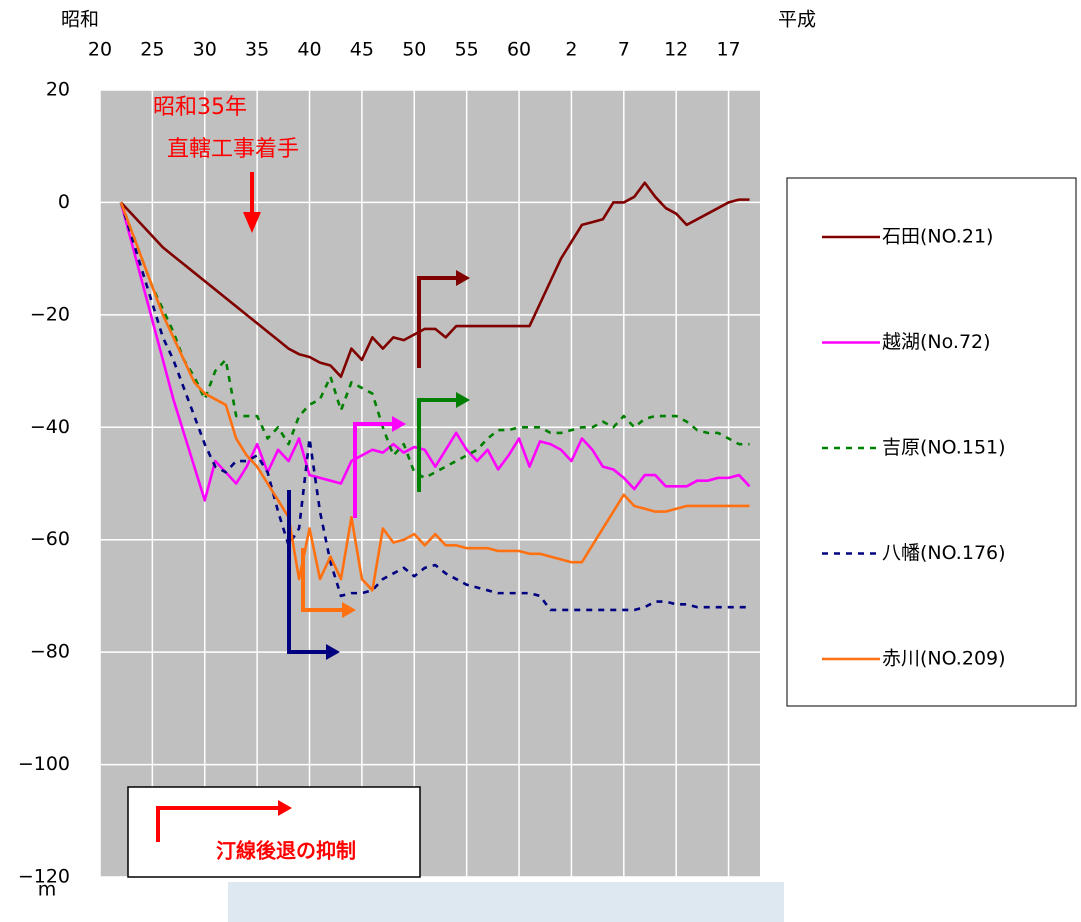 The height and width of the screenshot is (922, 1081). I want to click on x-tick-label: 45, so click(362, 50).